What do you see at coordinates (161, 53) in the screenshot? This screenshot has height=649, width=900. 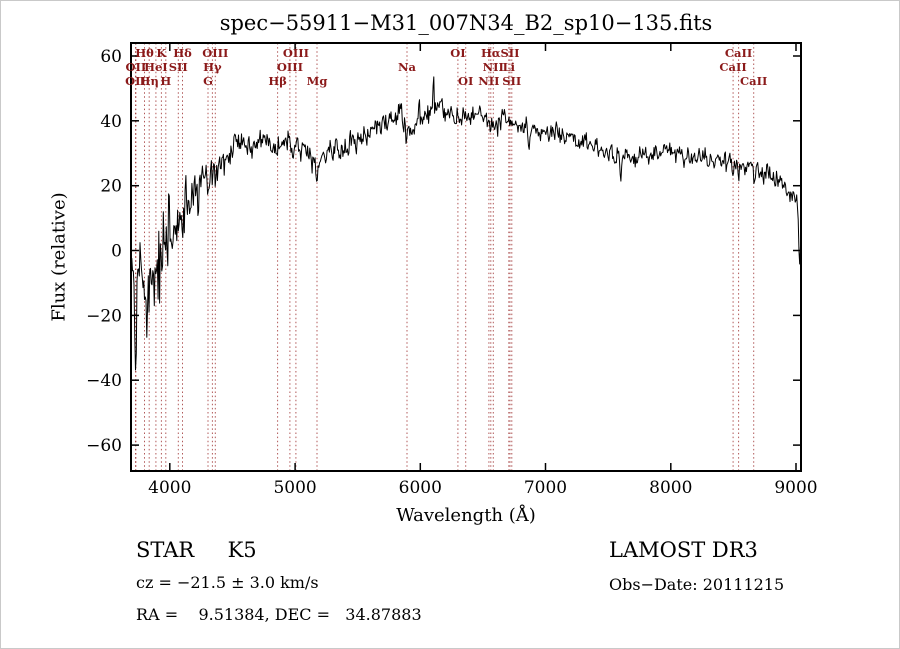 I see `spectral-line-label: K` at bounding box center [161, 53].